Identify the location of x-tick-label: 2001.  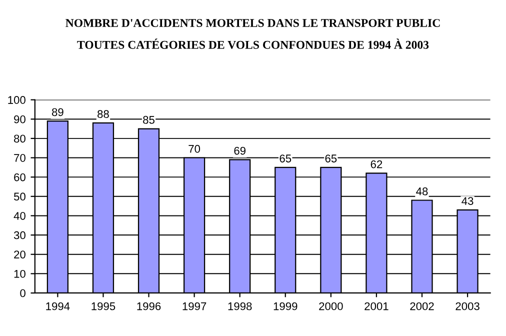
(376, 306).